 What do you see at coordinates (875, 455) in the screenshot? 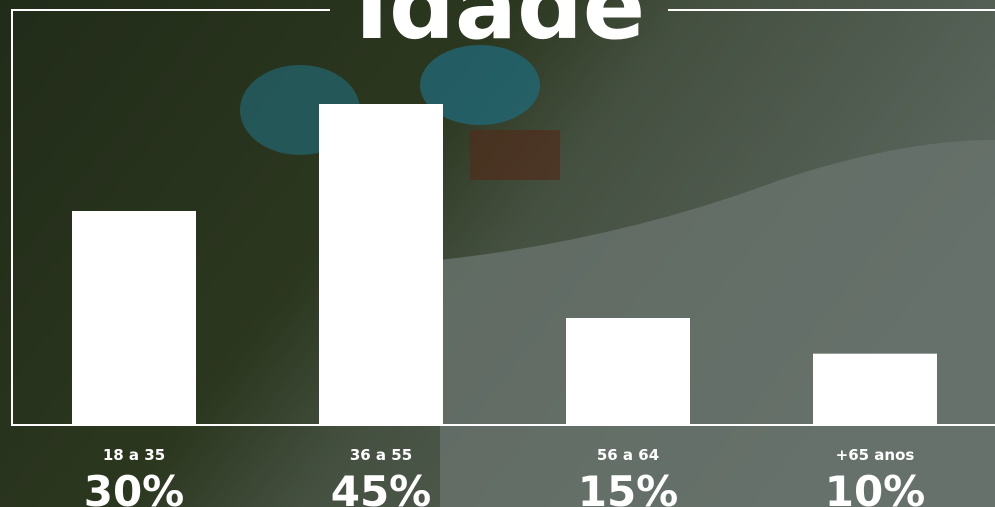
I see `category-label: +65 anos` at bounding box center [875, 455].